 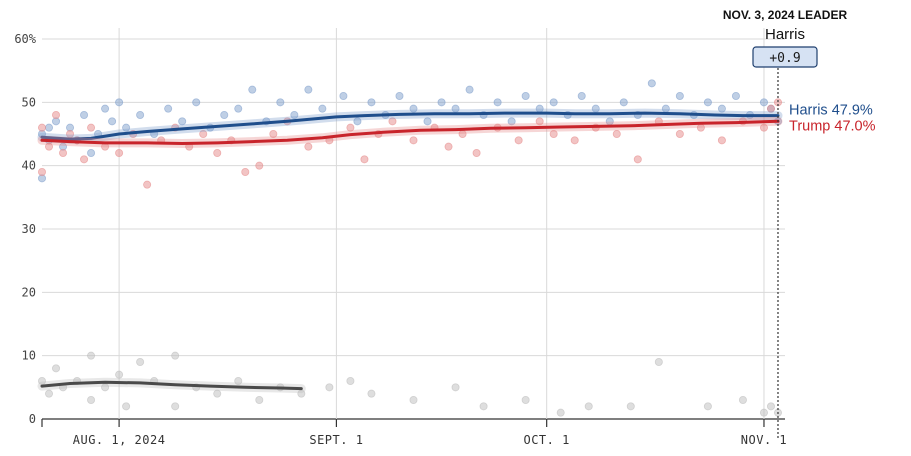 I want to click on leader-annotation: NOV. 3, 2024 LEADER Harris +0.9, so click(x=785, y=38).